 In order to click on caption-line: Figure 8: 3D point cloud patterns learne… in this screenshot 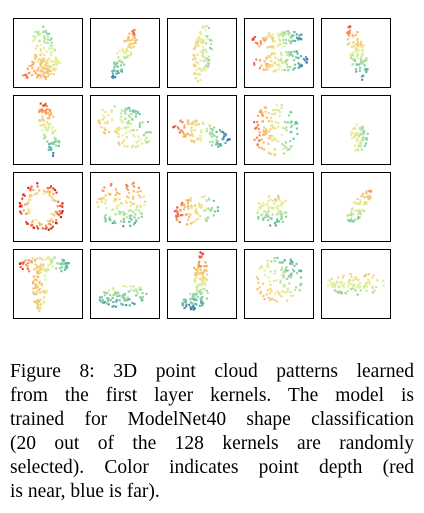, I will do `click(212, 371)`.